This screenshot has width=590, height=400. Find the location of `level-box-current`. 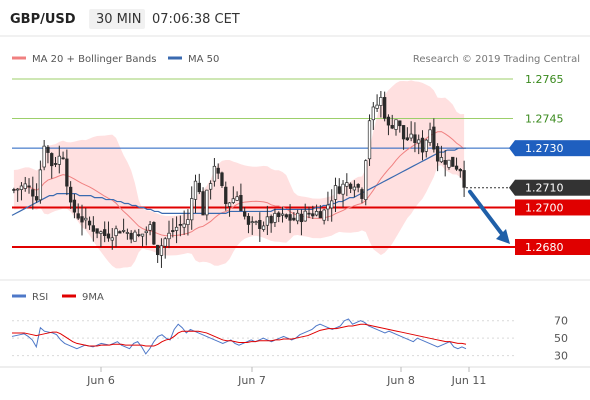

level-box-current is located at coordinates (552, 187).